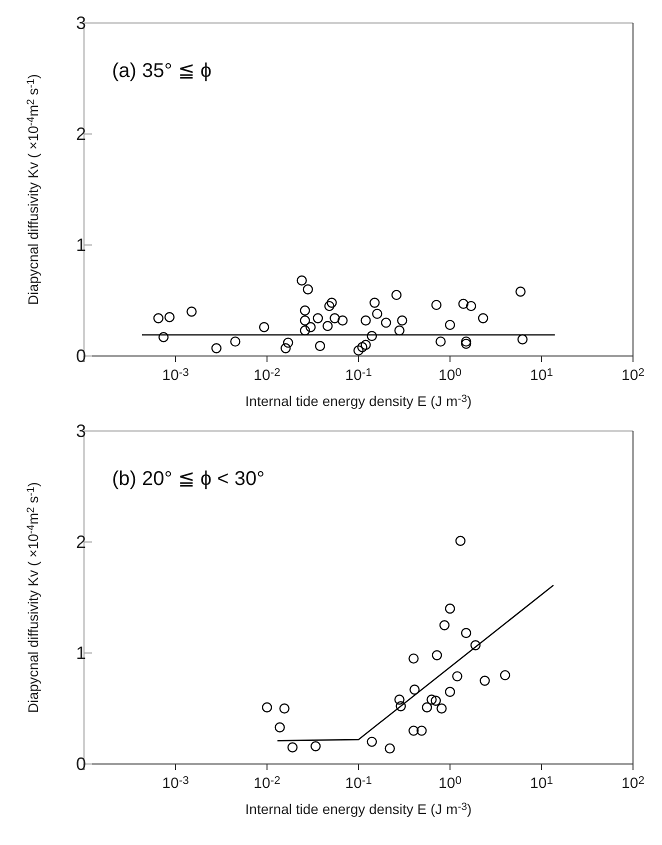 The image size is (662, 845). I want to click on text: (a) 35° ≦ ϕ, so click(162, 71).